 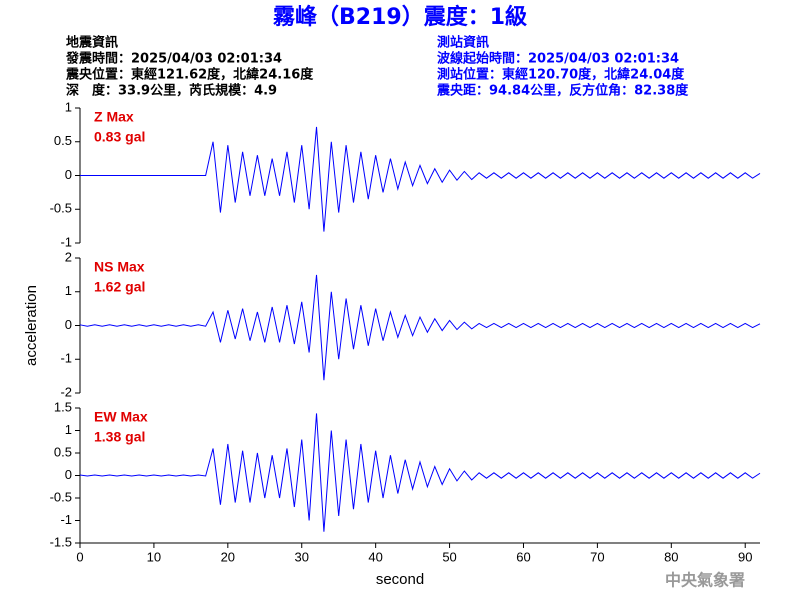 What do you see at coordinates (228, 556) in the screenshot?
I see `x-tick-label: 20` at bounding box center [228, 556].